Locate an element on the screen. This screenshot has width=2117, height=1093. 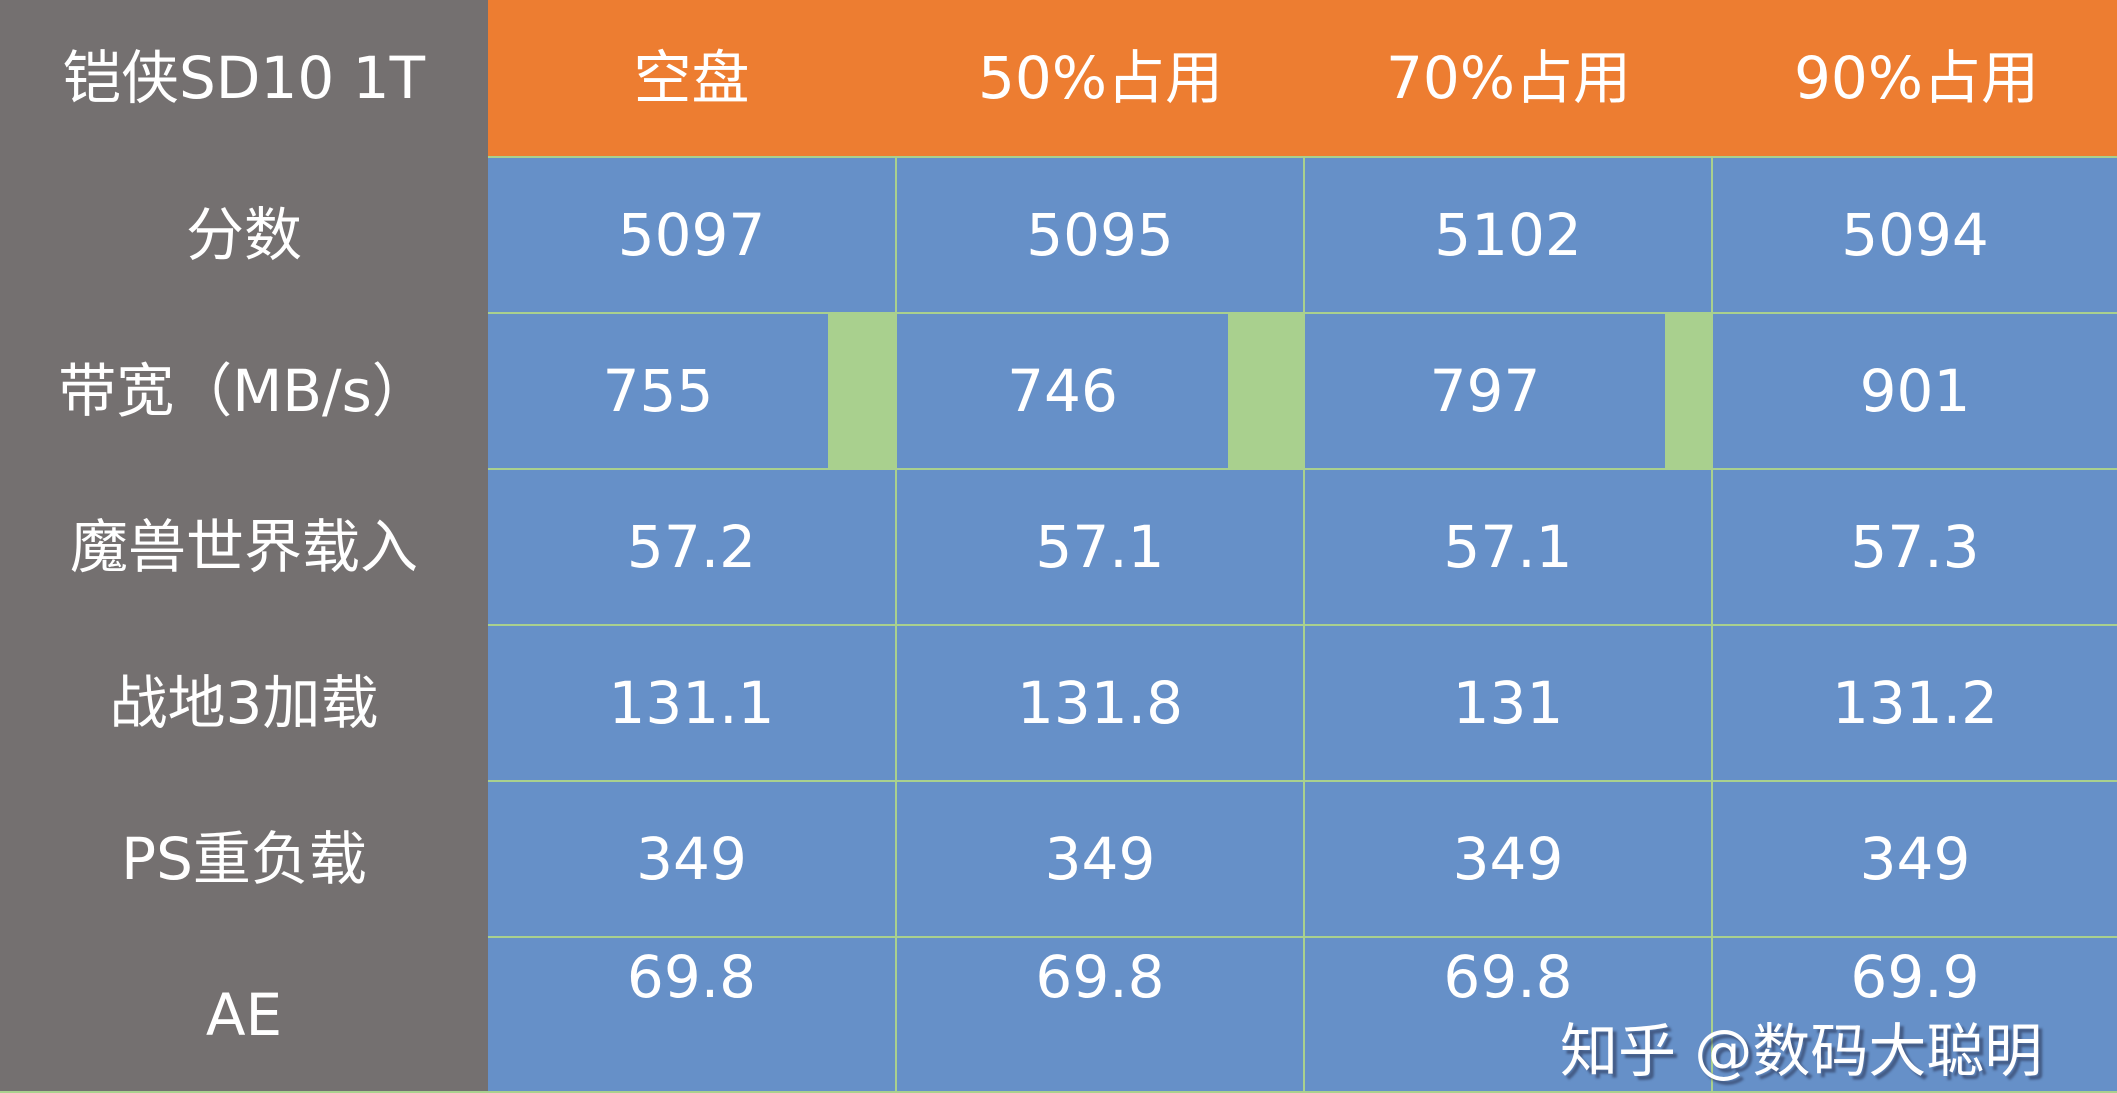
row-label: 战地3加载 is located at coordinates (244, 703).